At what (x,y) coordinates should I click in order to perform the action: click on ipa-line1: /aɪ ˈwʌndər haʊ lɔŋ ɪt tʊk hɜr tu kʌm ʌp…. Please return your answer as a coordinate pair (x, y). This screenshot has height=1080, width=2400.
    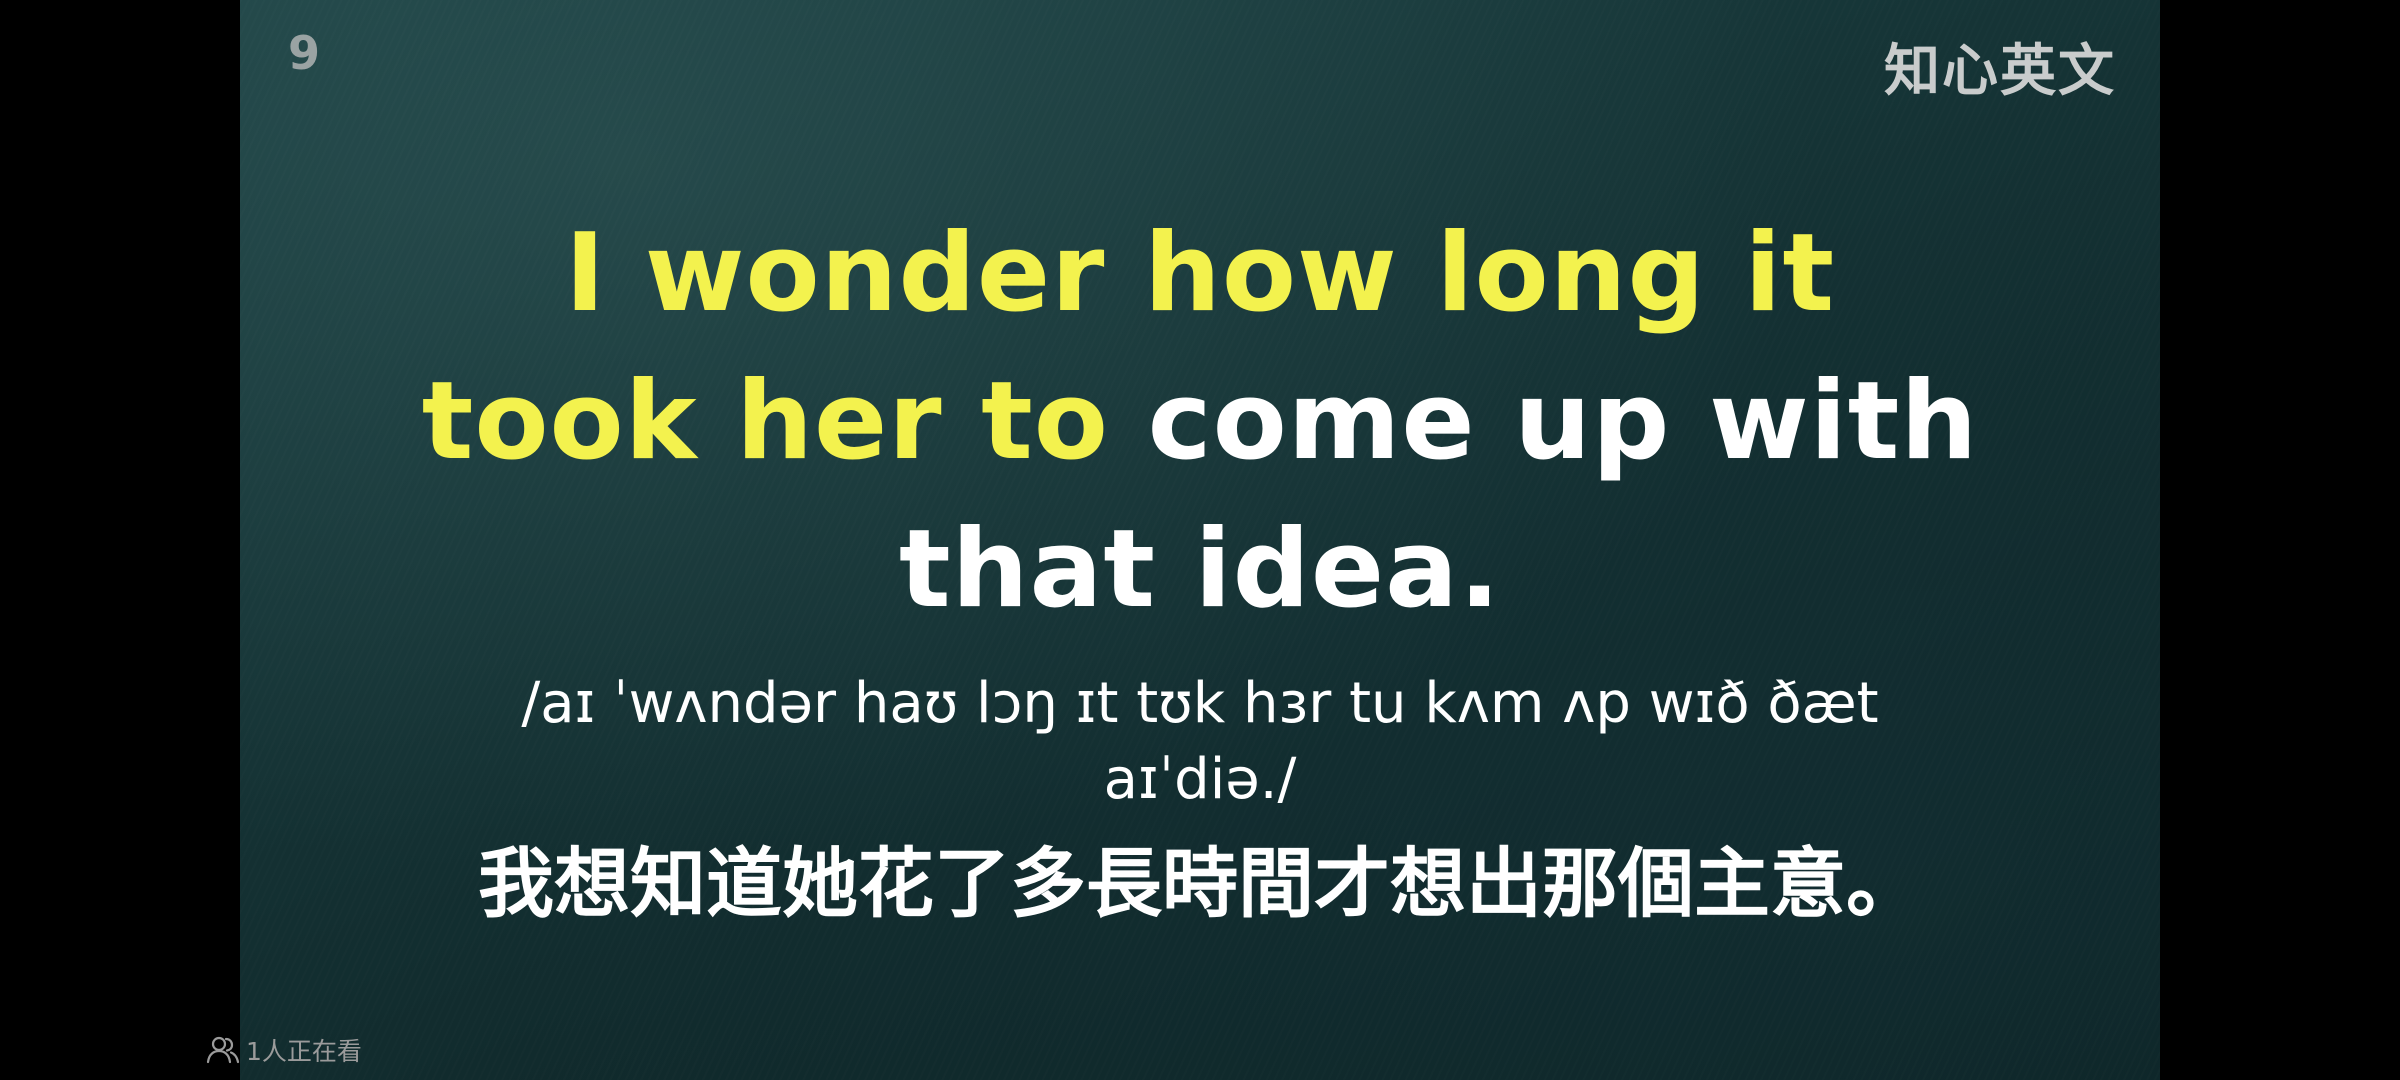
    Looking at the image, I should click on (1200, 703).